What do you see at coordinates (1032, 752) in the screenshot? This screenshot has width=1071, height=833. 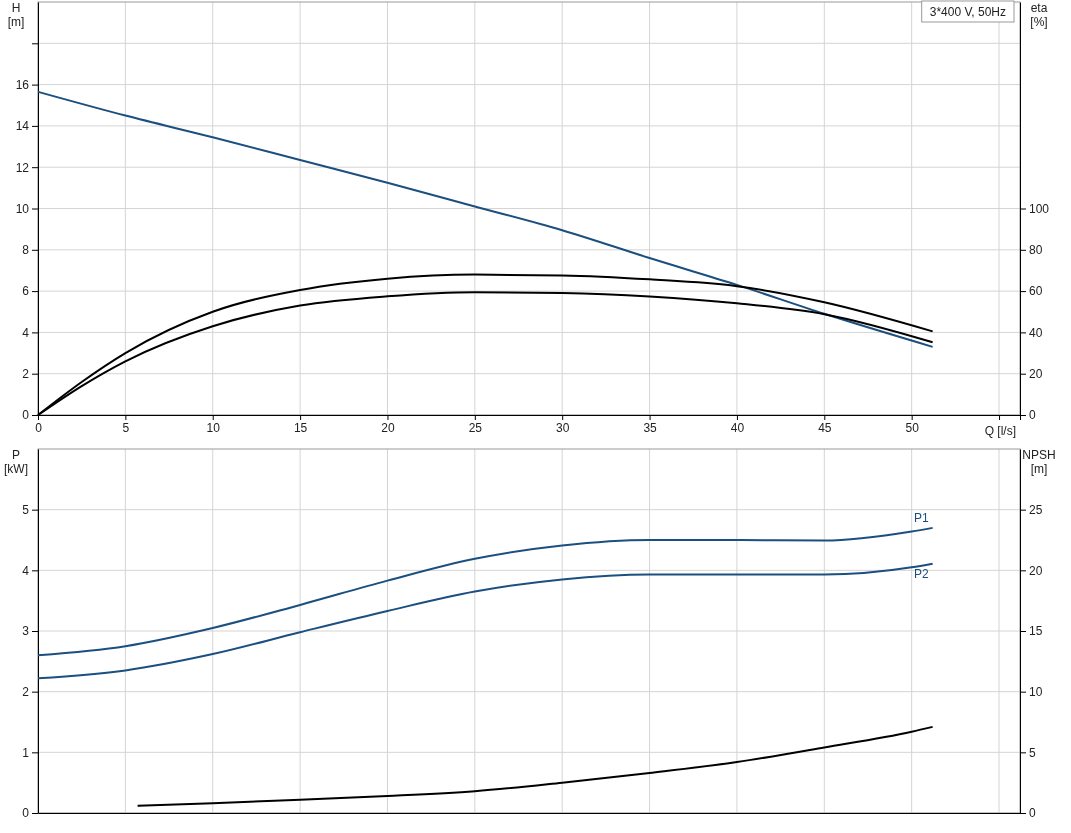 I see `y2-tick-label: 5` at bounding box center [1032, 752].